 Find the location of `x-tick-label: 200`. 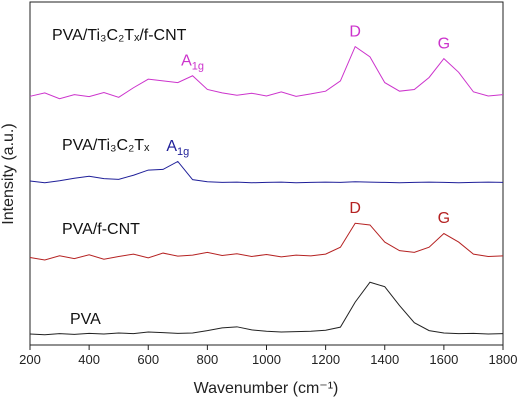

x-tick-label: 200 is located at coordinates (30, 359).